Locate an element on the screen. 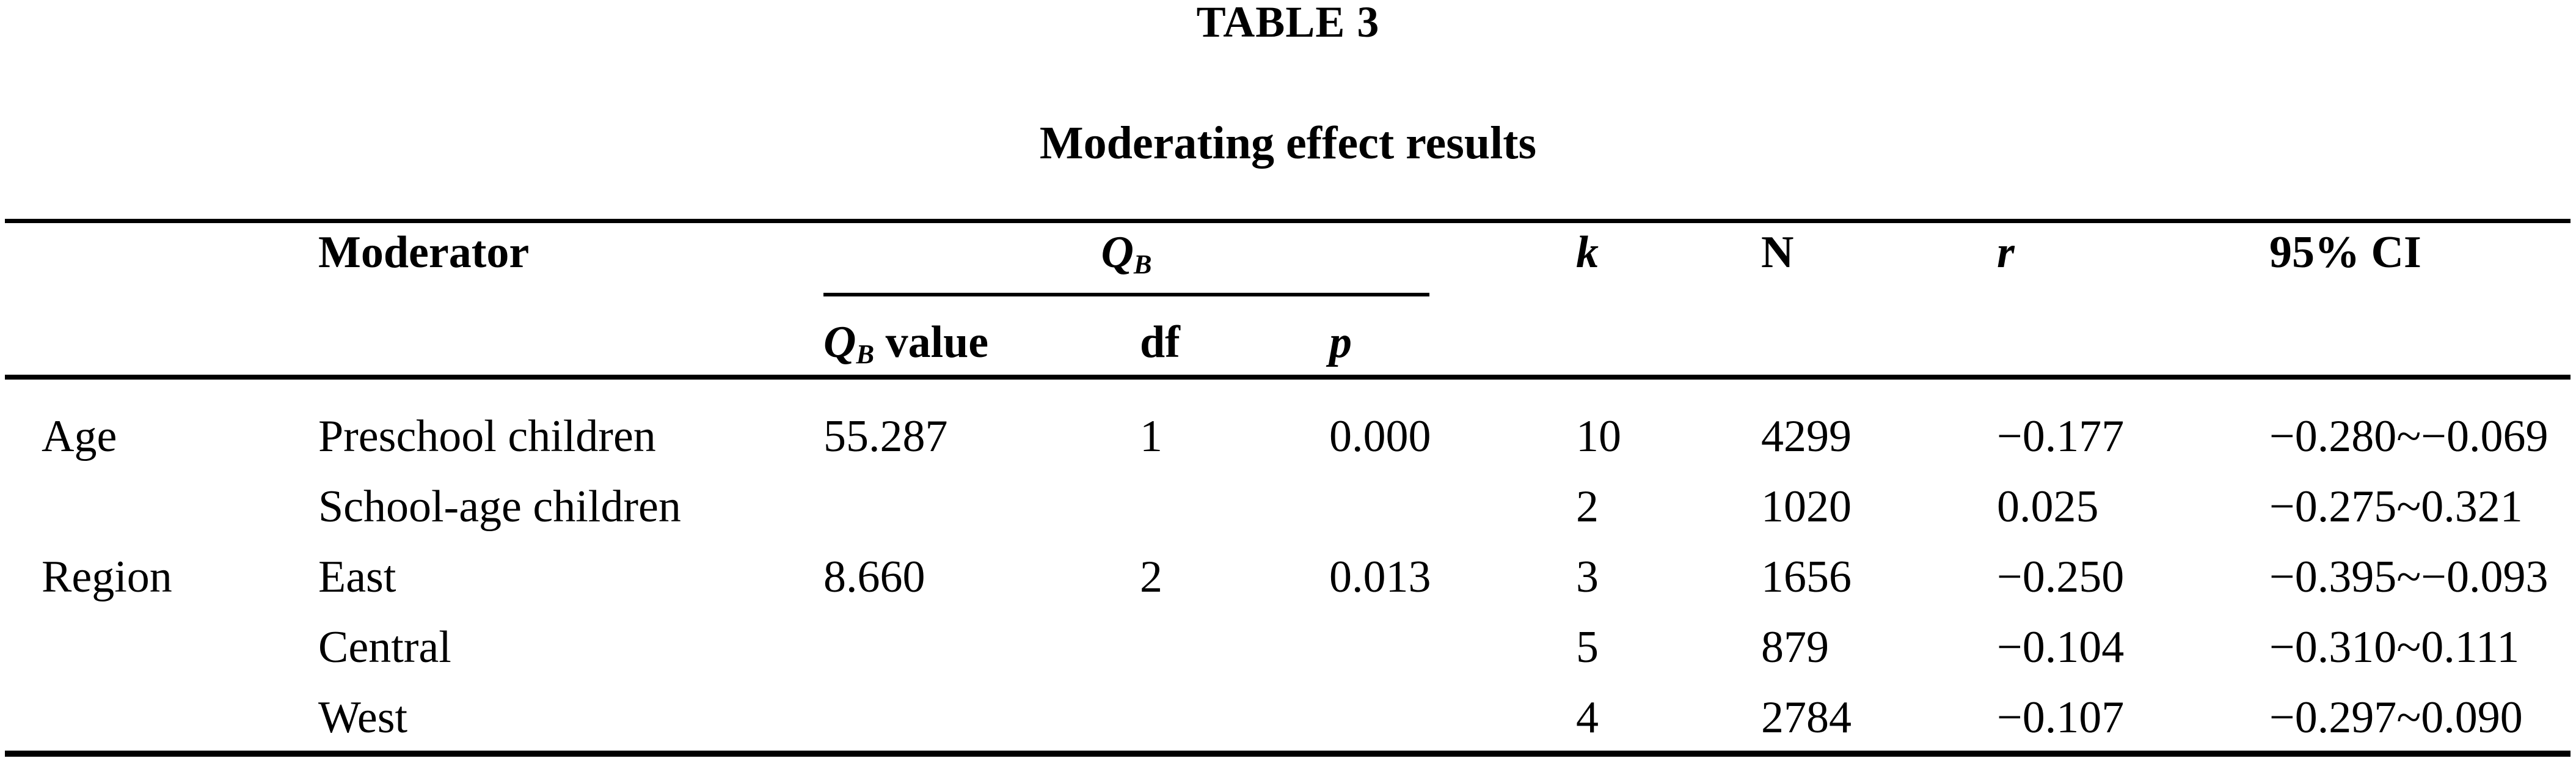  cell-moderator: East is located at coordinates (357, 577).